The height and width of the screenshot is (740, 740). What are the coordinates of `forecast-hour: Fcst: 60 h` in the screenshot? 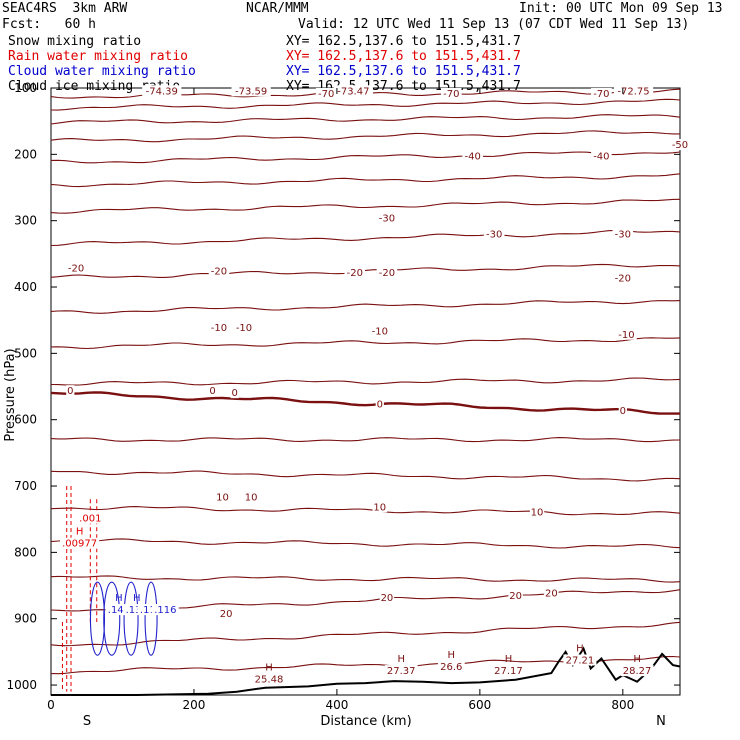 It's located at (49, 24).